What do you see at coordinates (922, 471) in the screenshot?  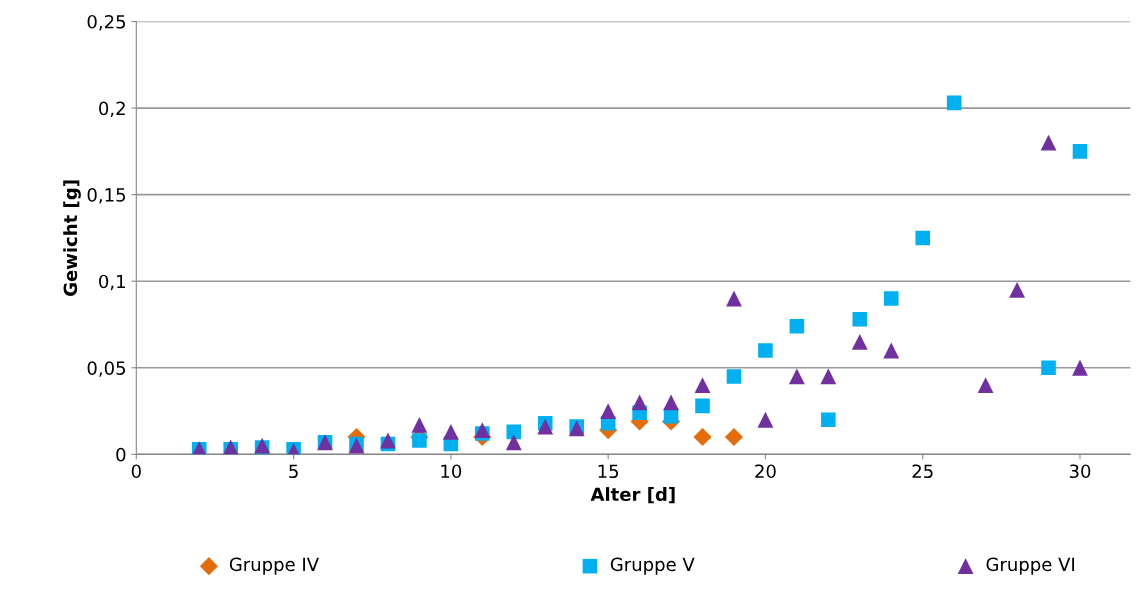 I see `x-tick-label: 25` at bounding box center [922, 471].